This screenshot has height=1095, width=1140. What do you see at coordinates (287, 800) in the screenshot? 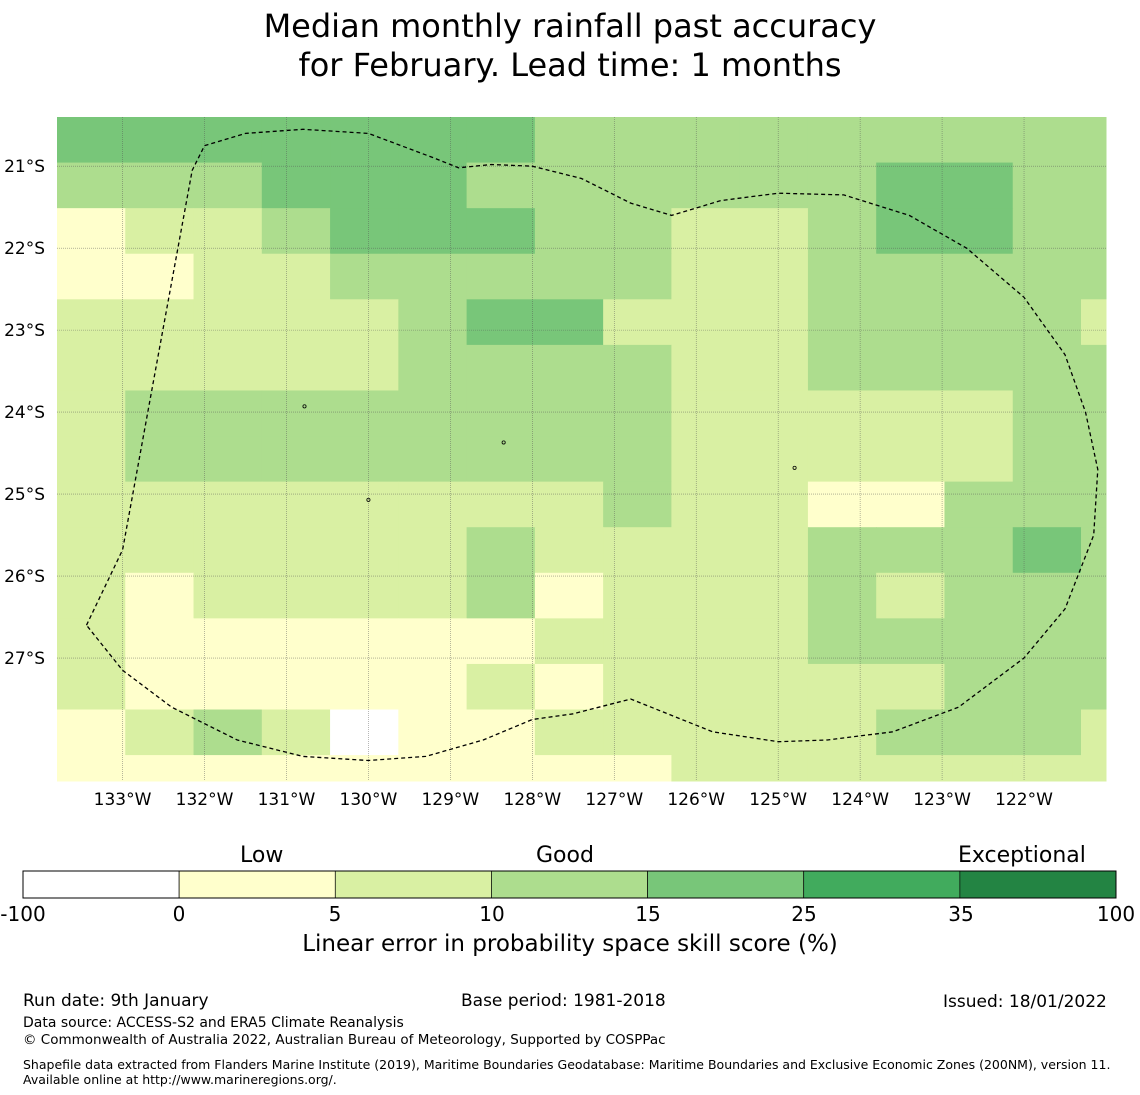
I see `longitude-label: 131°W` at bounding box center [287, 800].